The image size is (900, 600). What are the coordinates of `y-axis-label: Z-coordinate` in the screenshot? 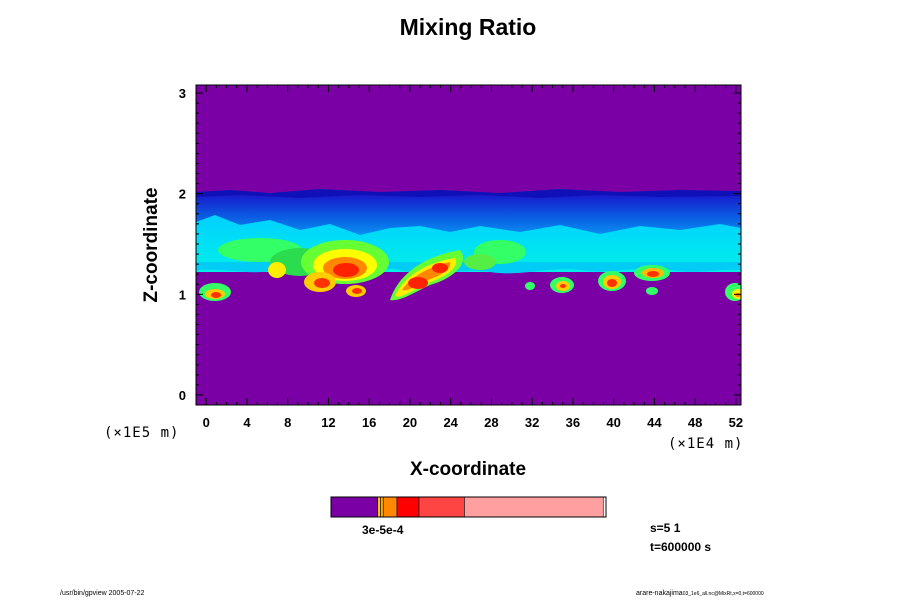 It's located at (151, 245).